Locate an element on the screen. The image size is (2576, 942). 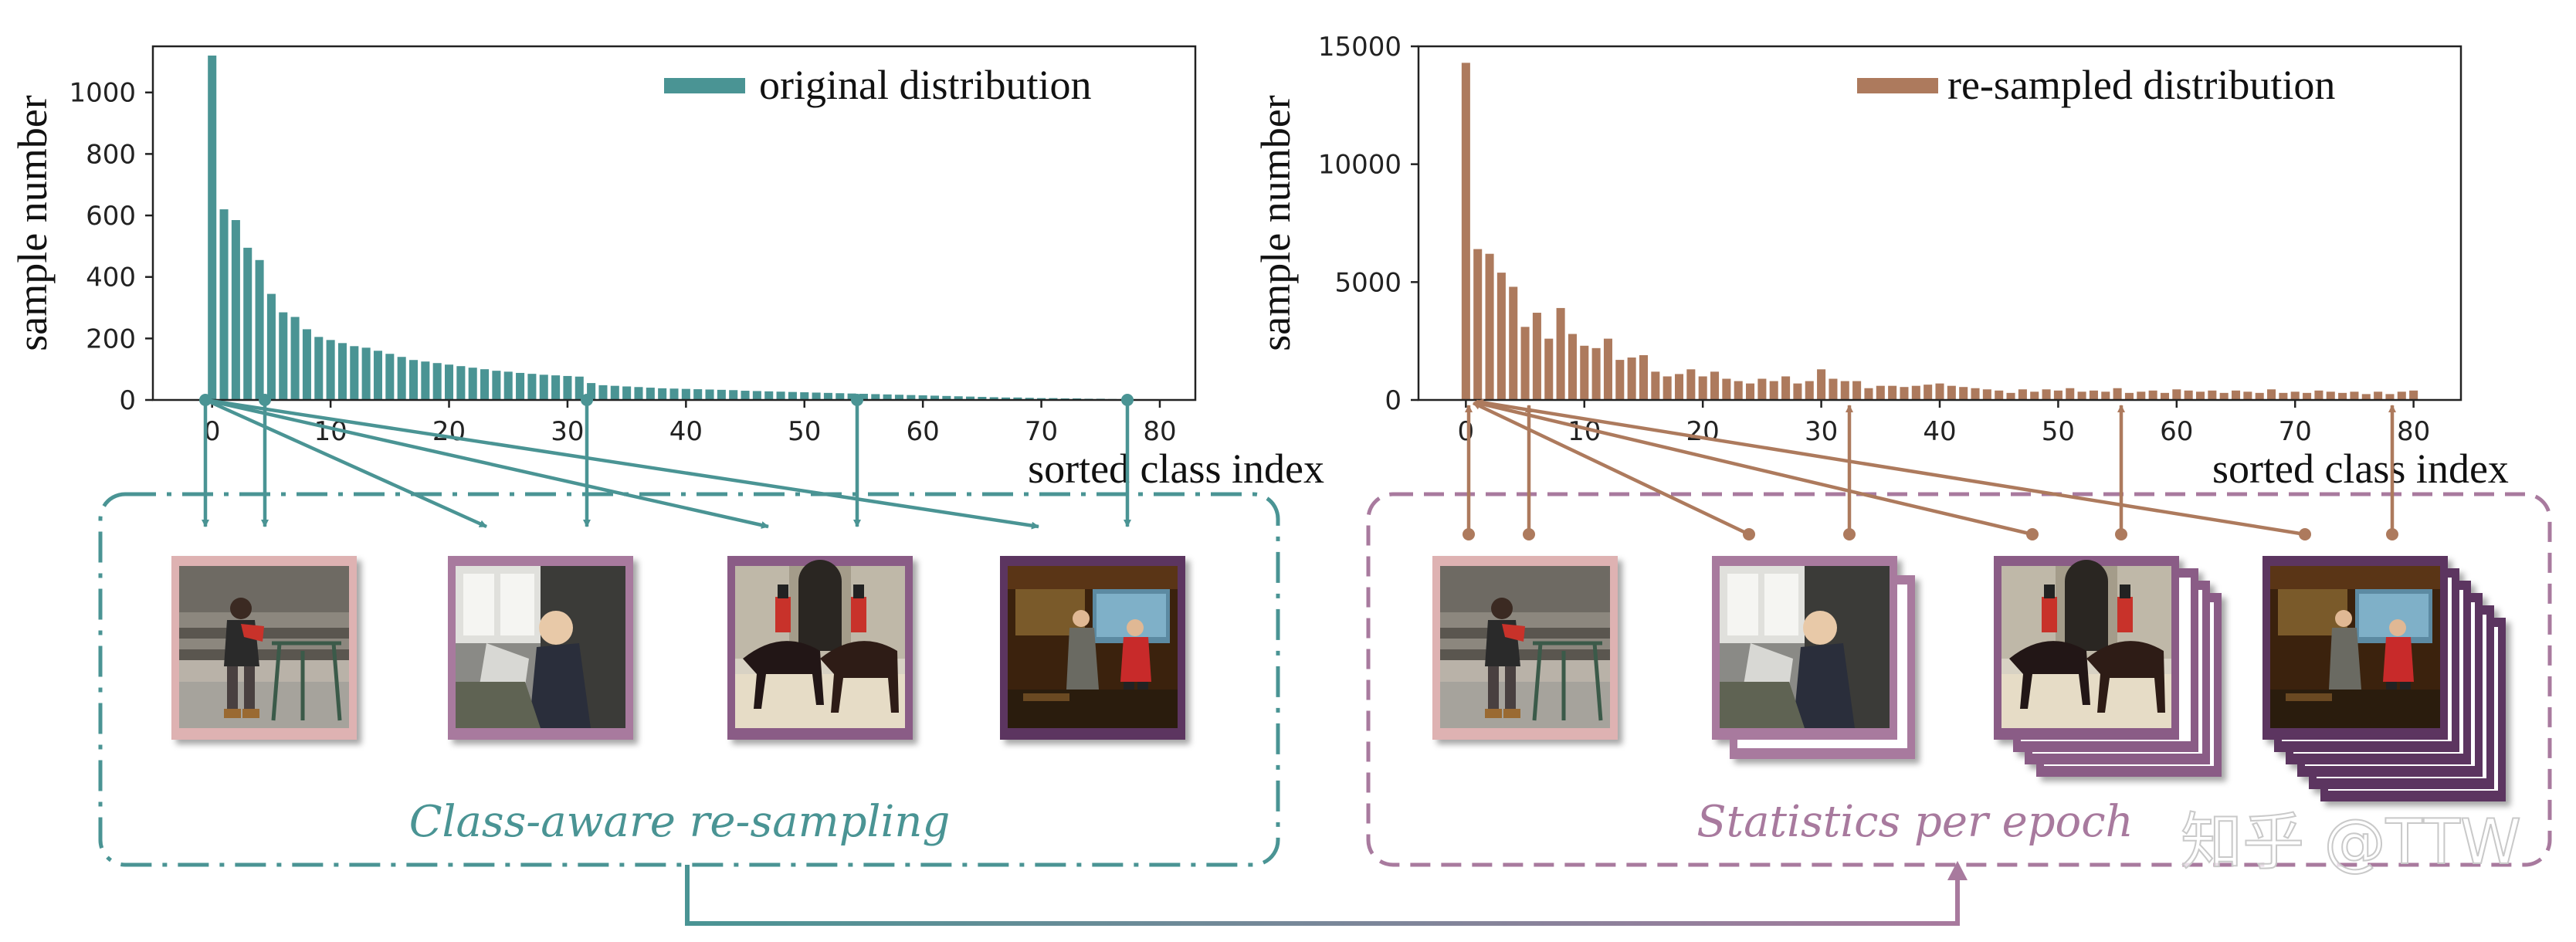
right-ytick-label: 10000 is located at coordinates (1360, 165).